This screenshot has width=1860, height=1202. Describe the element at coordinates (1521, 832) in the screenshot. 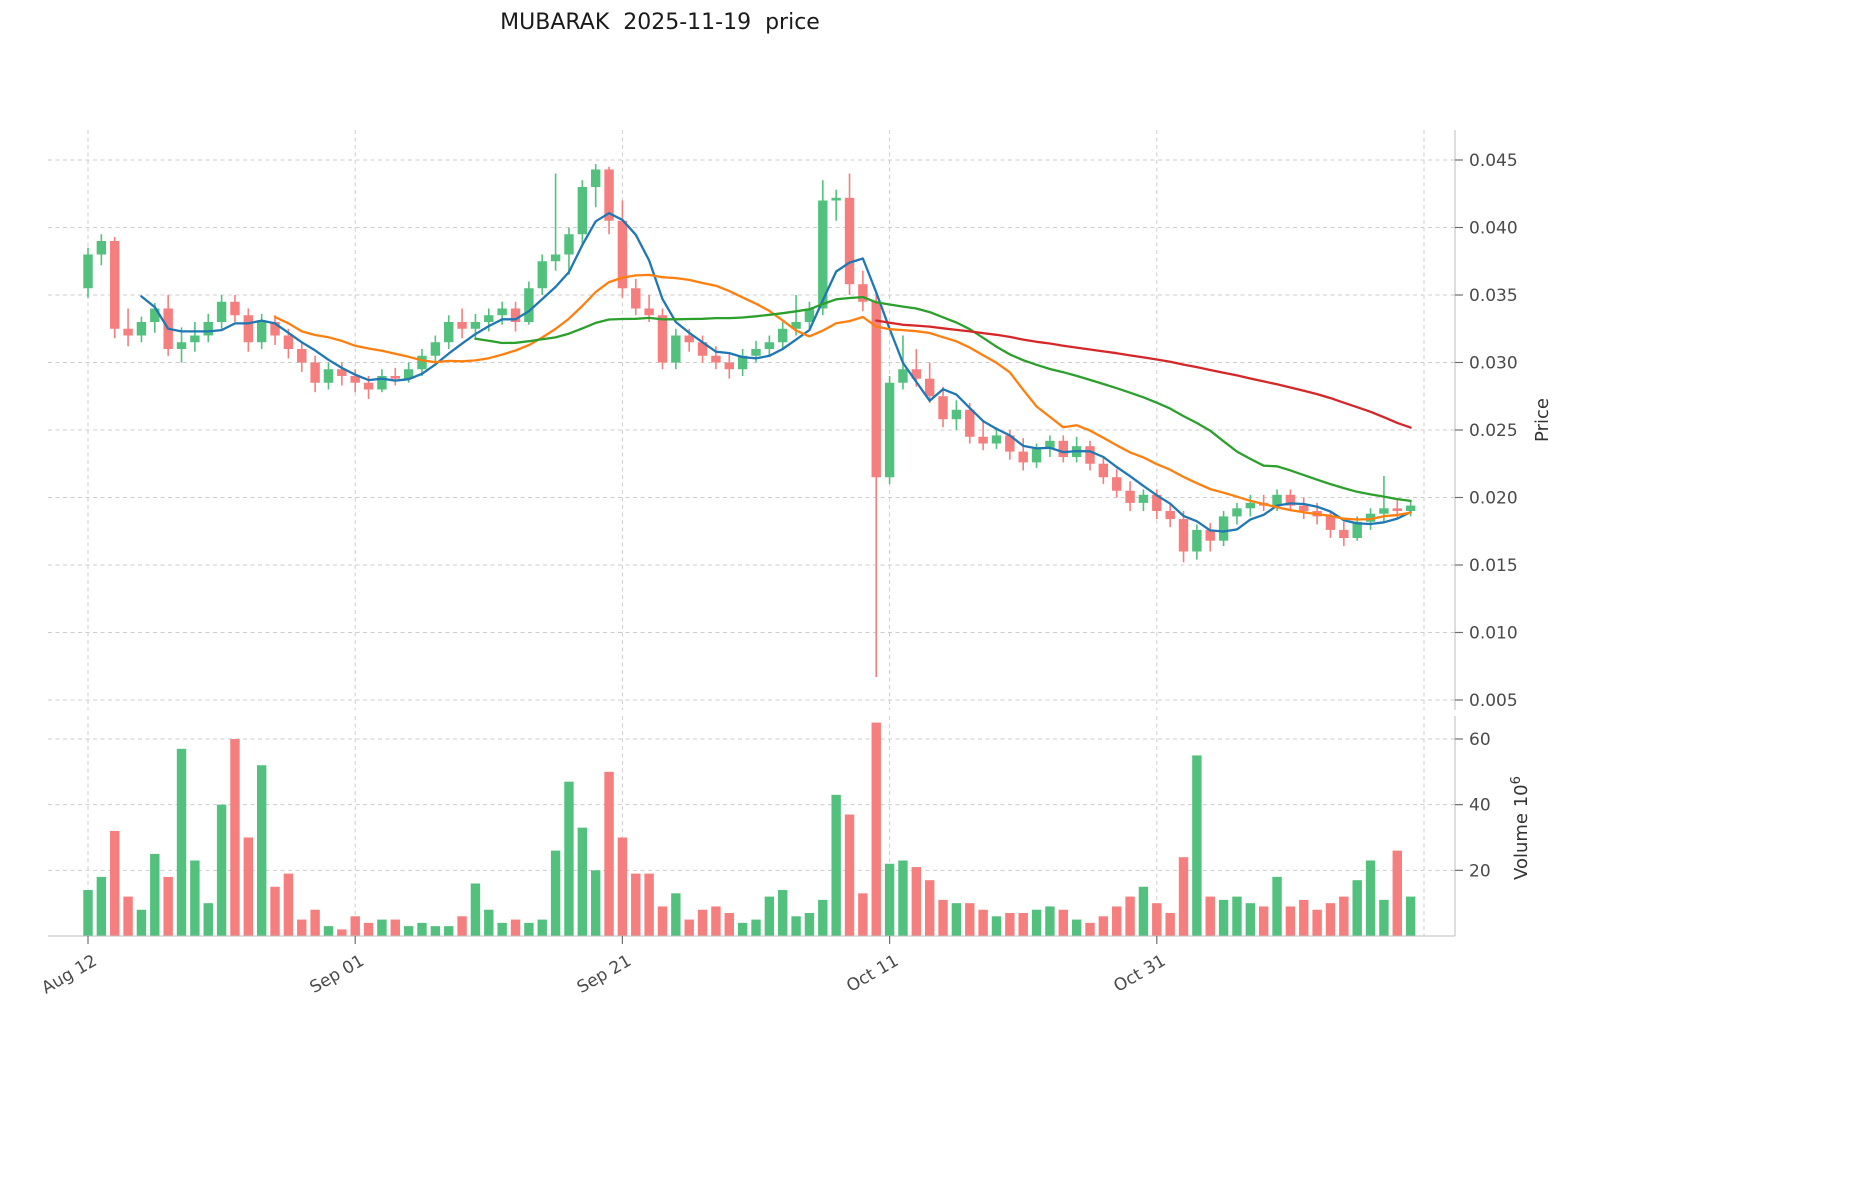

I see `volume-axis-label-base: Volume 10` at that location.